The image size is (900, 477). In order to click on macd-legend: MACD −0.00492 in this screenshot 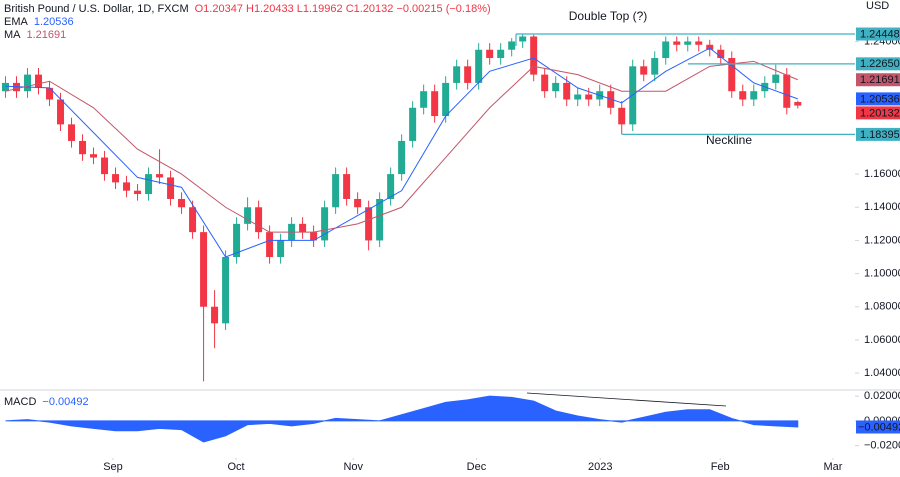, I will do `click(46, 402)`.